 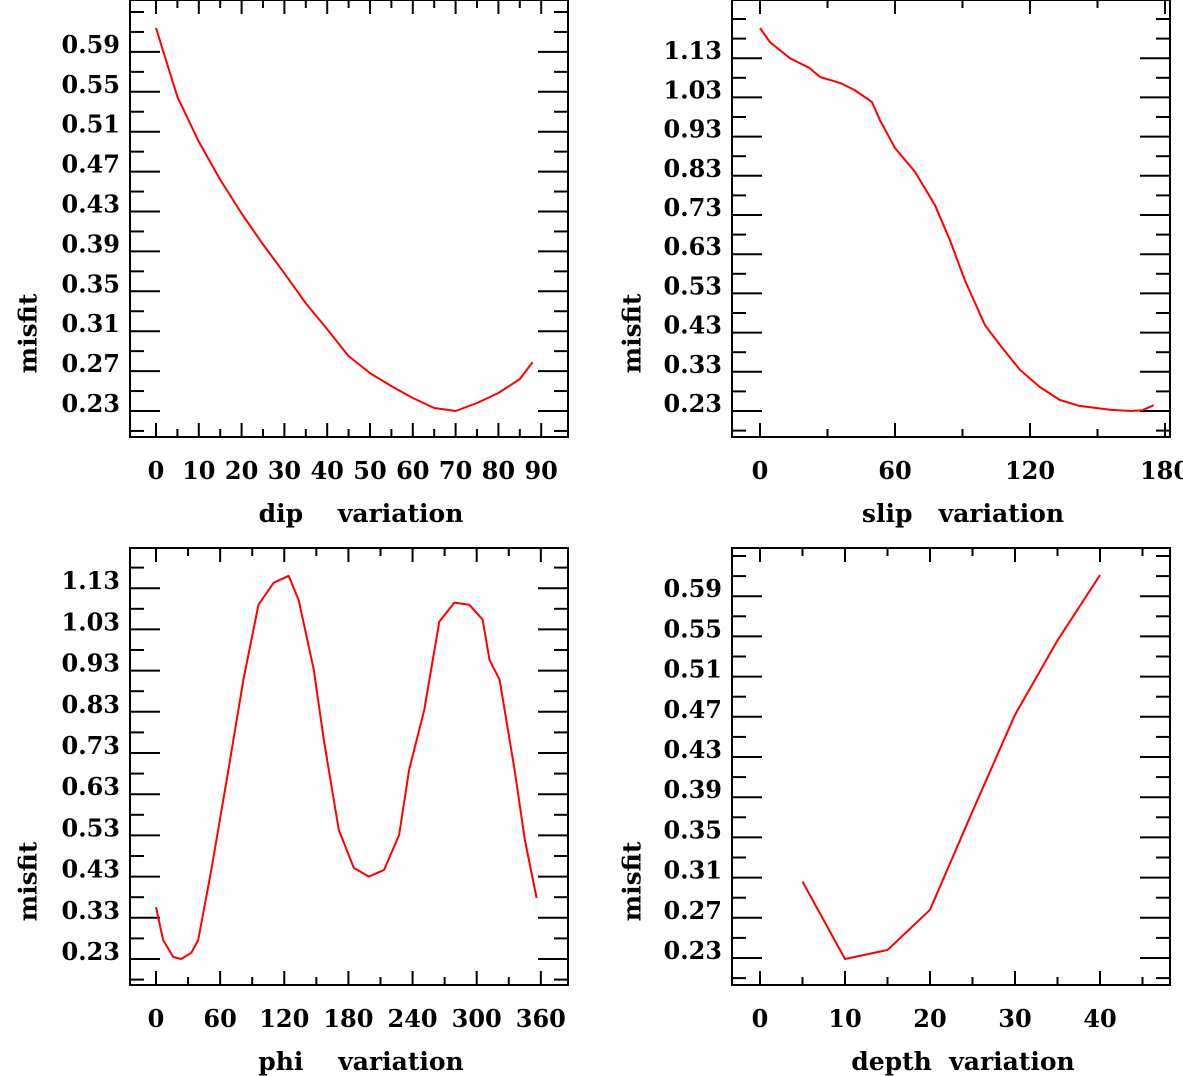 What do you see at coordinates (957, 219) in the screenshot?
I see `slip-misfit-line` at bounding box center [957, 219].